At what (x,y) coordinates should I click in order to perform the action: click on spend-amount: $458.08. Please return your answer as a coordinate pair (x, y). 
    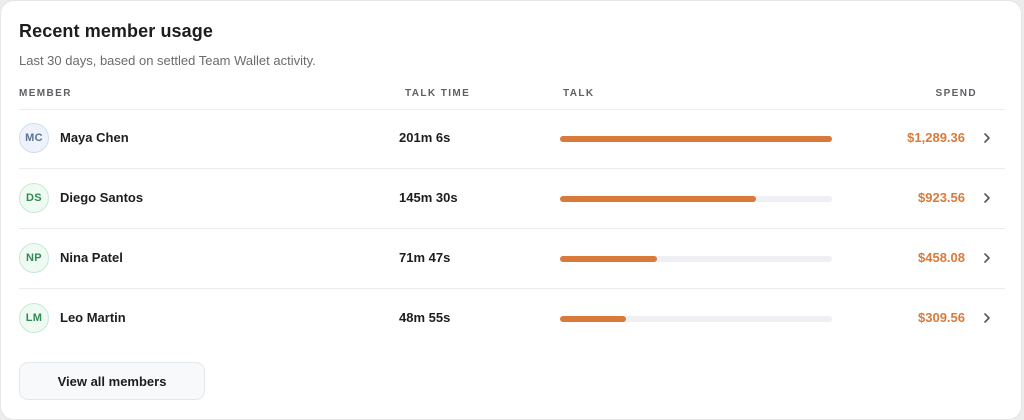
    Looking at the image, I should click on (941, 257).